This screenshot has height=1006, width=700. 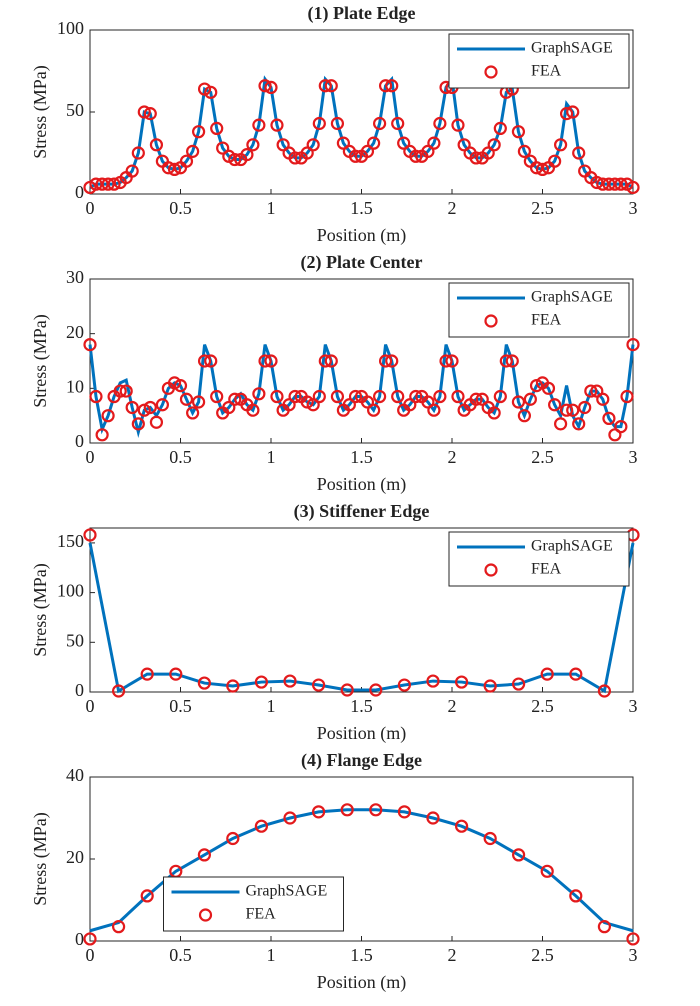 What do you see at coordinates (362, 511) in the screenshot?
I see `subplot-title: (3) Stiffener Edge` at bounding box center [362, 511].